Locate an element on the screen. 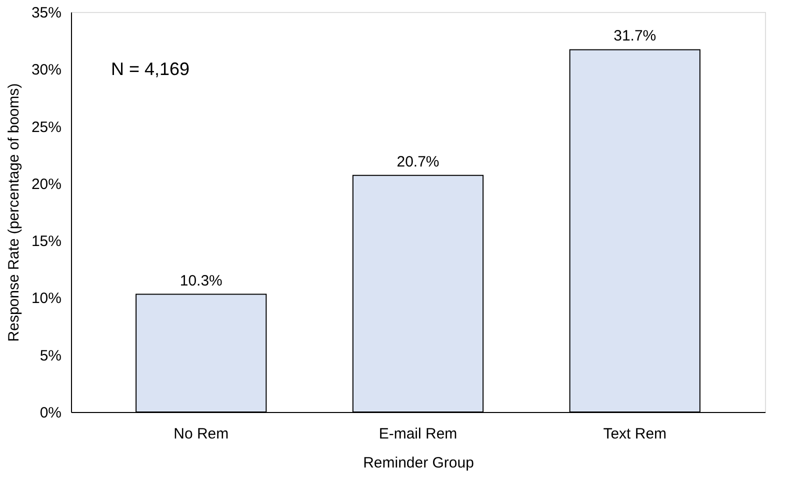 The width and height of the screenshot is (807, 501). y-tick-label: 35% is located at coordinates (46, 13).